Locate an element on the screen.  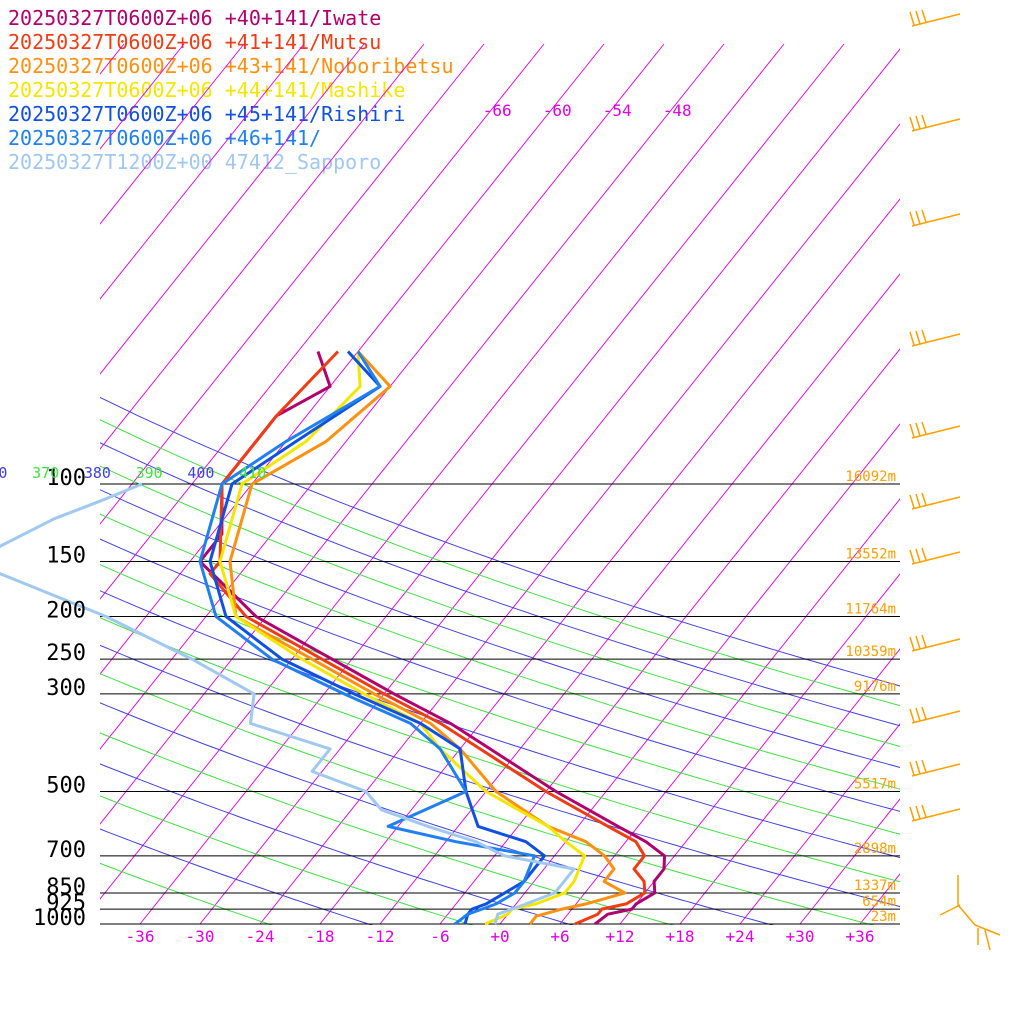
upper-isotherm-label: -54 is located at coordinates (617, 110).